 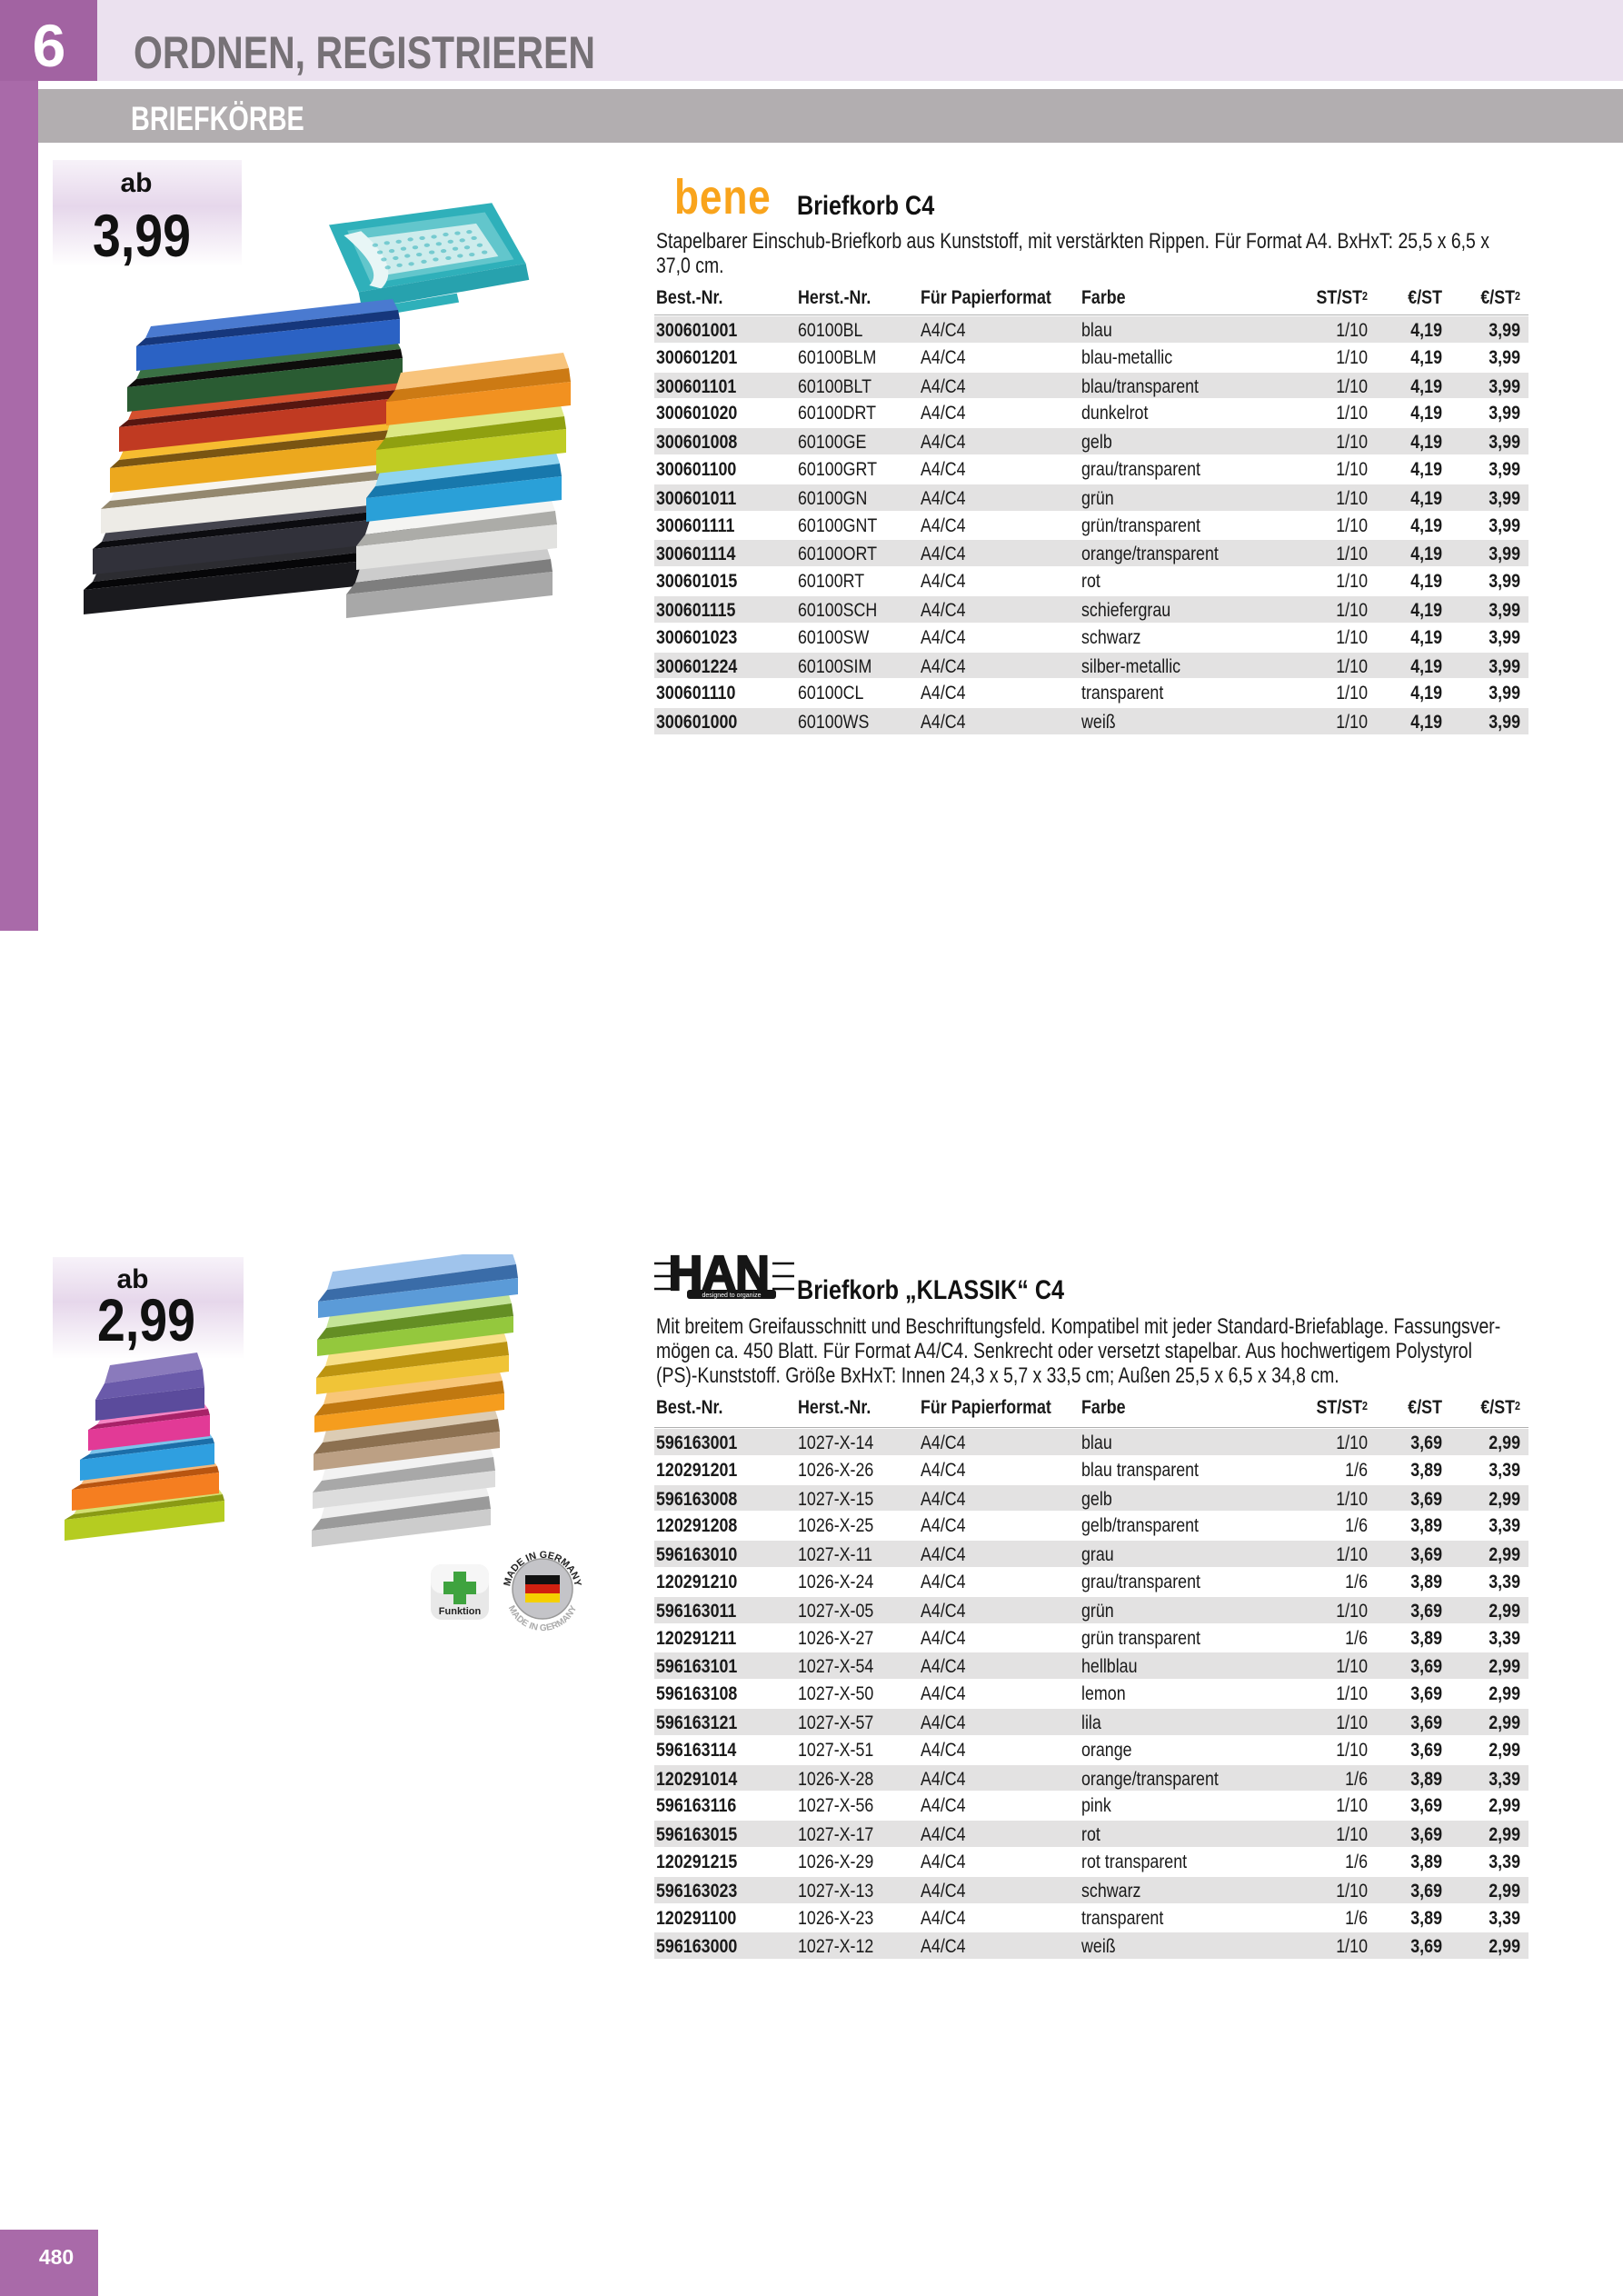 I want to click on svg-text: Funktion, so click(x=461, y=1611).